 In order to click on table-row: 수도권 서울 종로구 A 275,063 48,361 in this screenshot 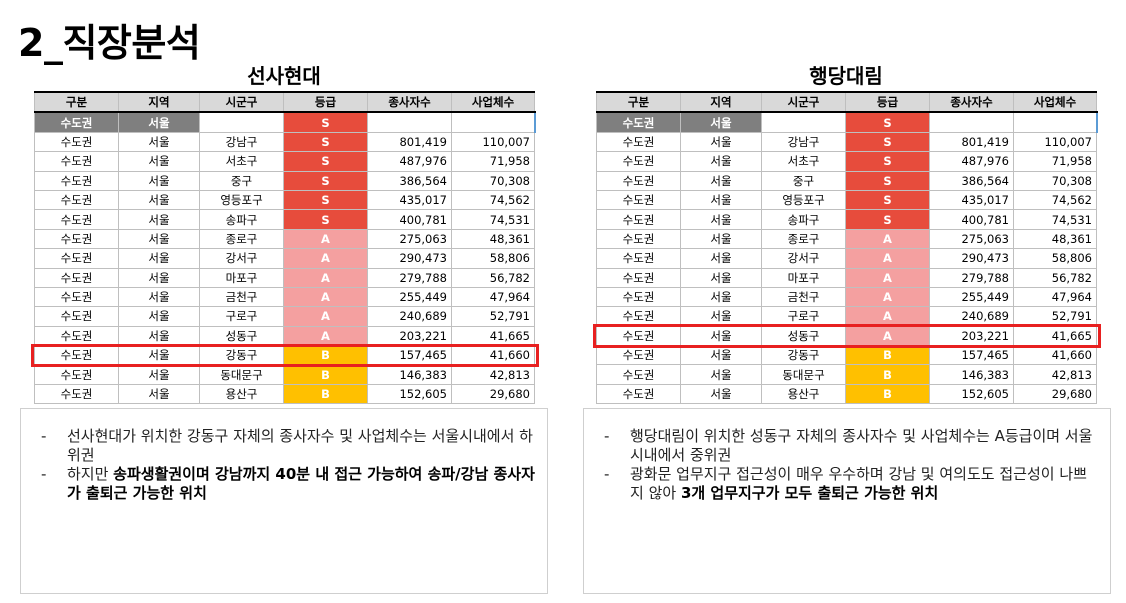, I will do `click(846, 239)`.